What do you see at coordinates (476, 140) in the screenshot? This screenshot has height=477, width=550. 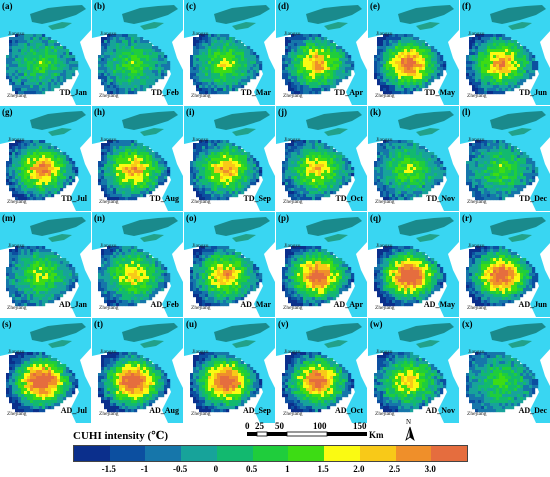 I see `jiangsu-label: Jiangsu` at bounding box center [476, 140].